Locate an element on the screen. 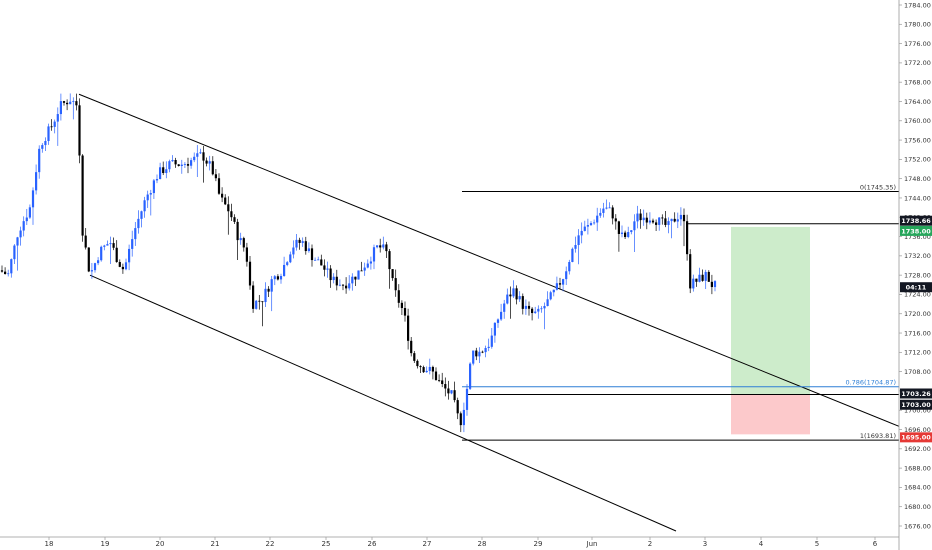 Image resolution: width=932 pixels, height=550 pixels. x-axis: 18 19 20 21 22 25 26 27 28 29 Jun 2 3 4 5 6 is located at coordinates (461, 542).